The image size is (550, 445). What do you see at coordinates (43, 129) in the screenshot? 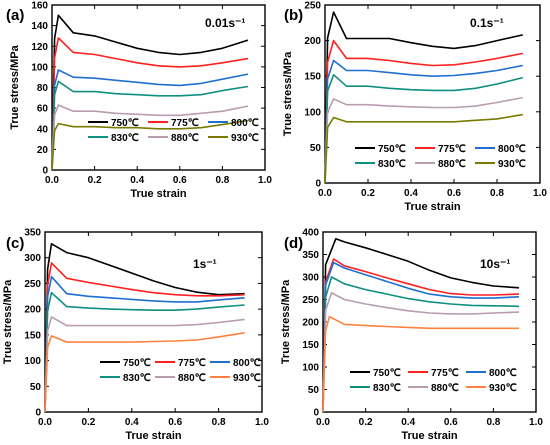
I see `y-tick-label: 40` at bounding box center [43, 129].